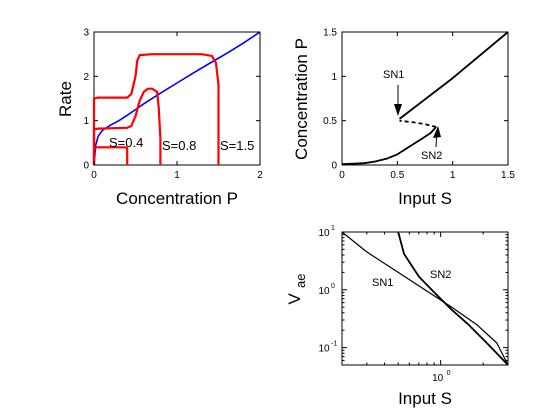 The height and width of the screenshot is (420, 560). What do you see at coordinates (294, 299) in the screenshot?
I see `panel3-ylabel: V` at bounding box center [294, 299].